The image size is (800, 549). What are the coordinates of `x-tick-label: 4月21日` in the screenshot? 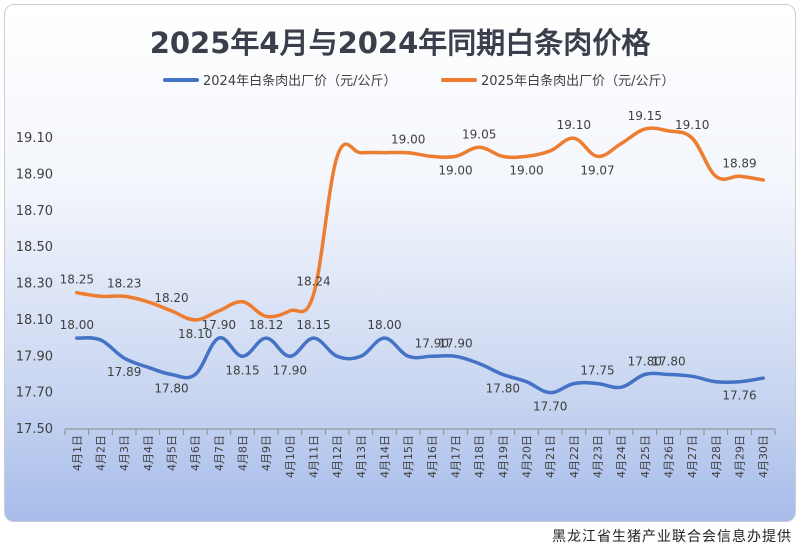 It's located at (550, 456).